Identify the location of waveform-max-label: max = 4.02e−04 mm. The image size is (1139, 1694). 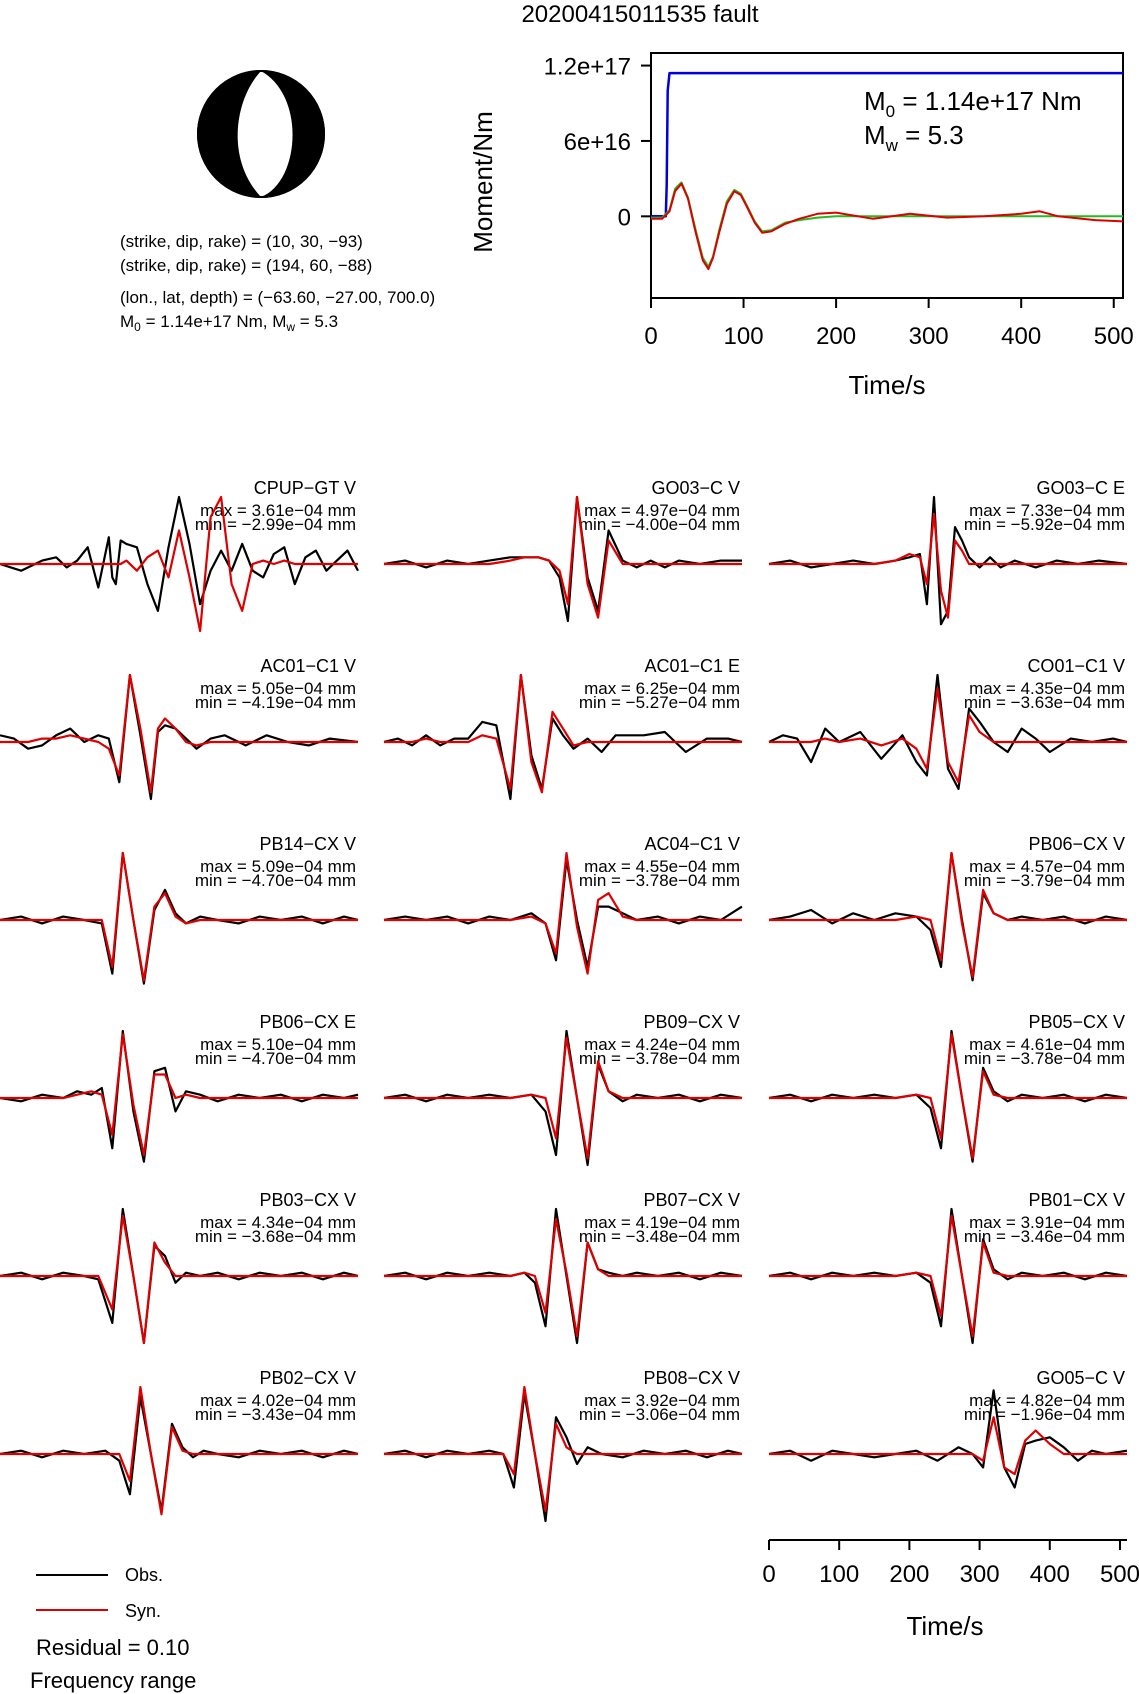
(278, 1400).